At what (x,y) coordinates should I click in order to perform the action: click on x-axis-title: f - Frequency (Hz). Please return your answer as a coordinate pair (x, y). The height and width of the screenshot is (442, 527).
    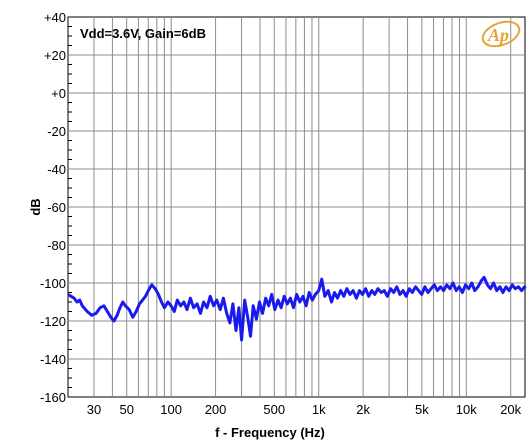
    Looking at the image, I should click on (270, 432).